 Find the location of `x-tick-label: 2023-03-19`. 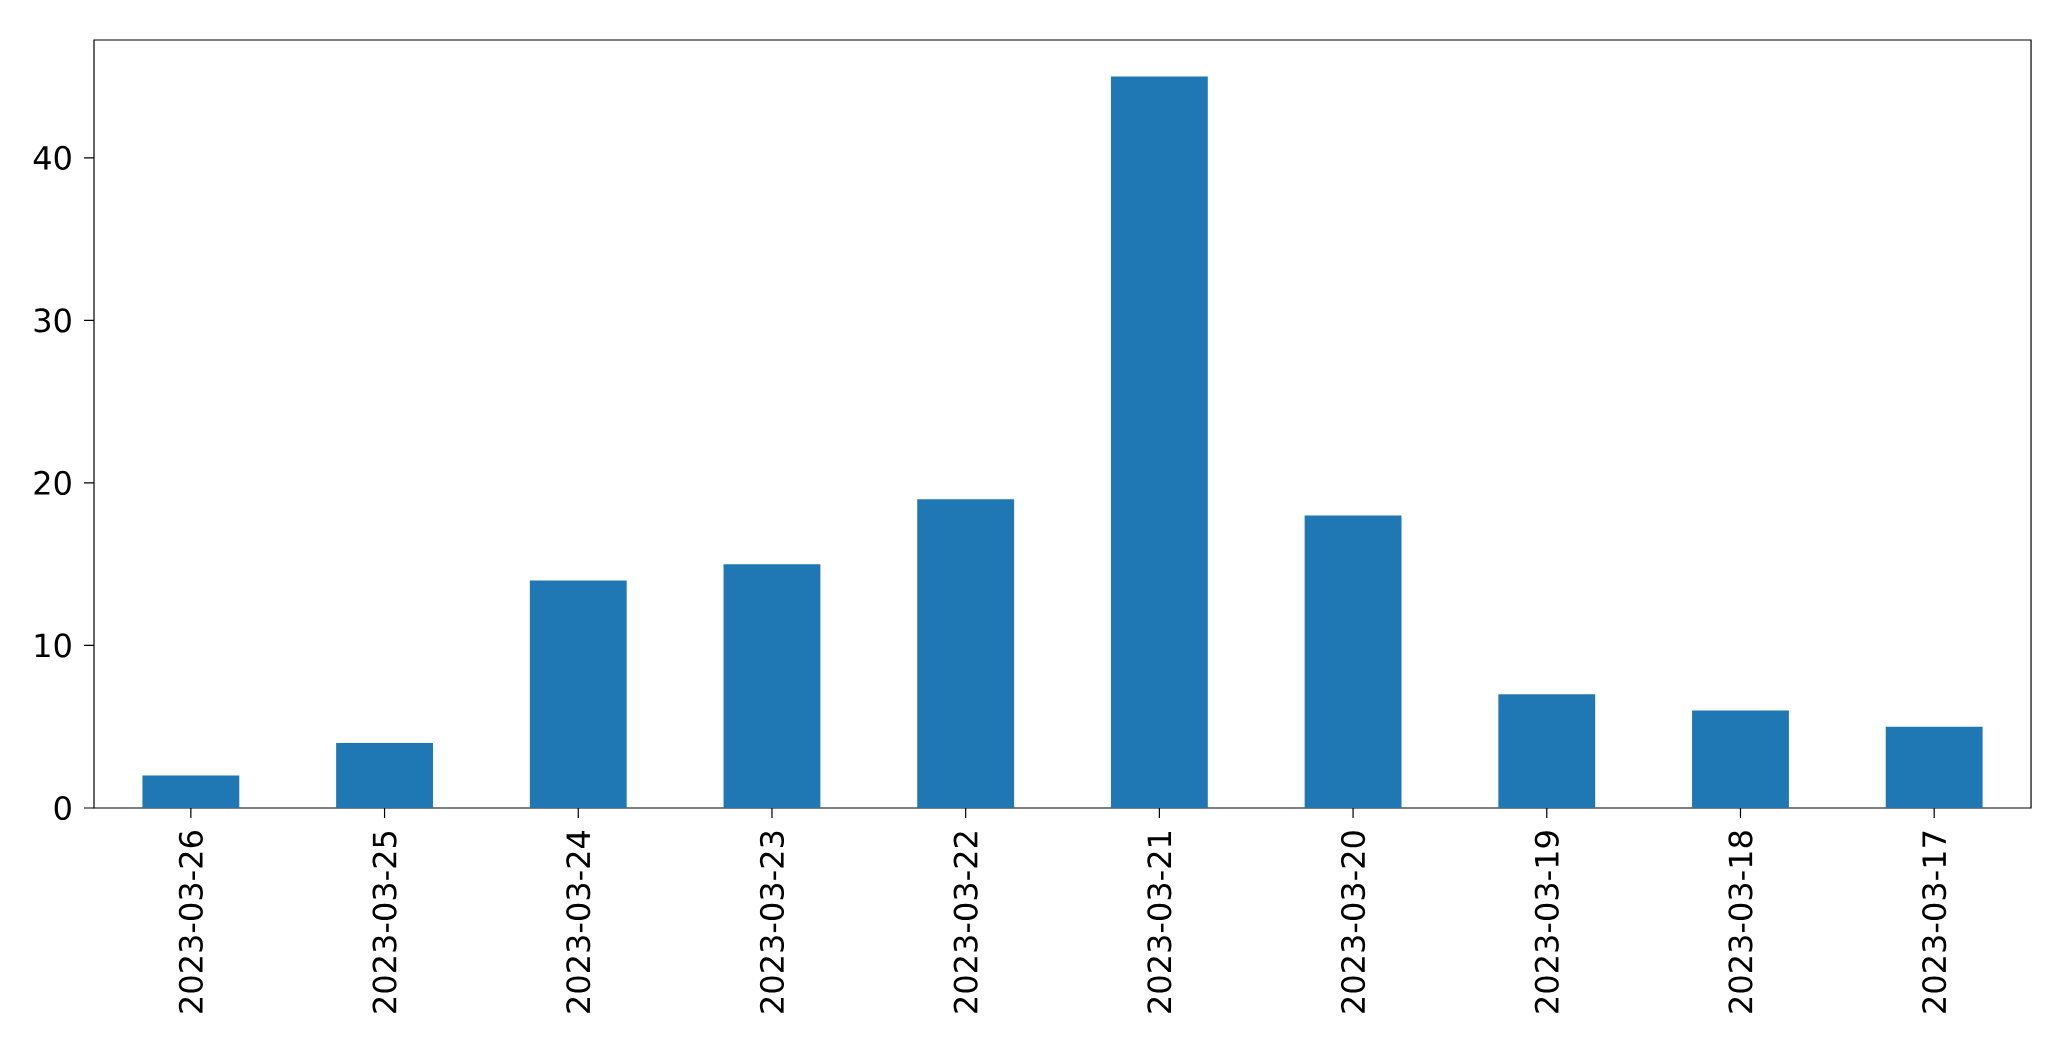

x-tick-label: 2023-03-19 is located at coordinates (1546, 922).